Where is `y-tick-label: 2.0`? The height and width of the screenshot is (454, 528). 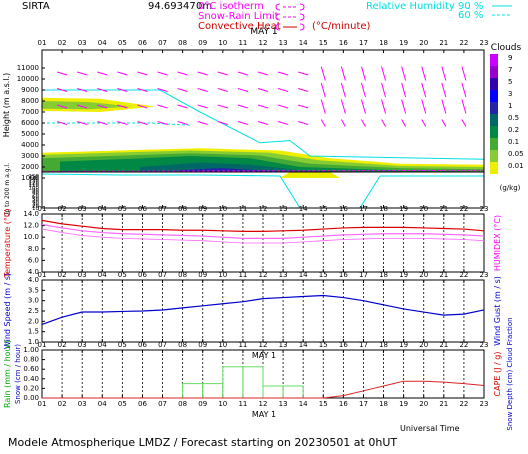
y-tick-label: 2.0 is located at coordinates (33, 321).